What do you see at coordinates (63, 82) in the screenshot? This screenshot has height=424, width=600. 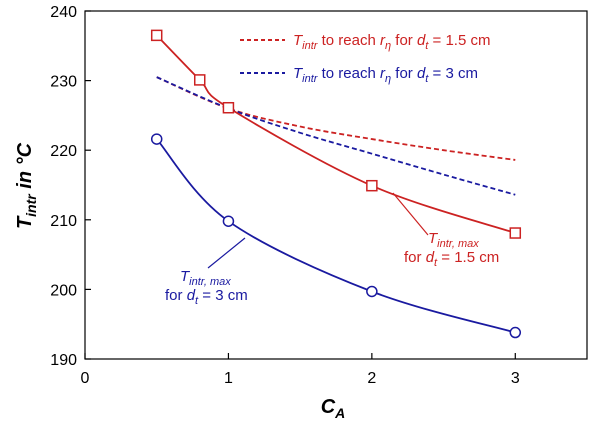 I see `y-tick-label-4: 230` at bounding box center [63, 82].